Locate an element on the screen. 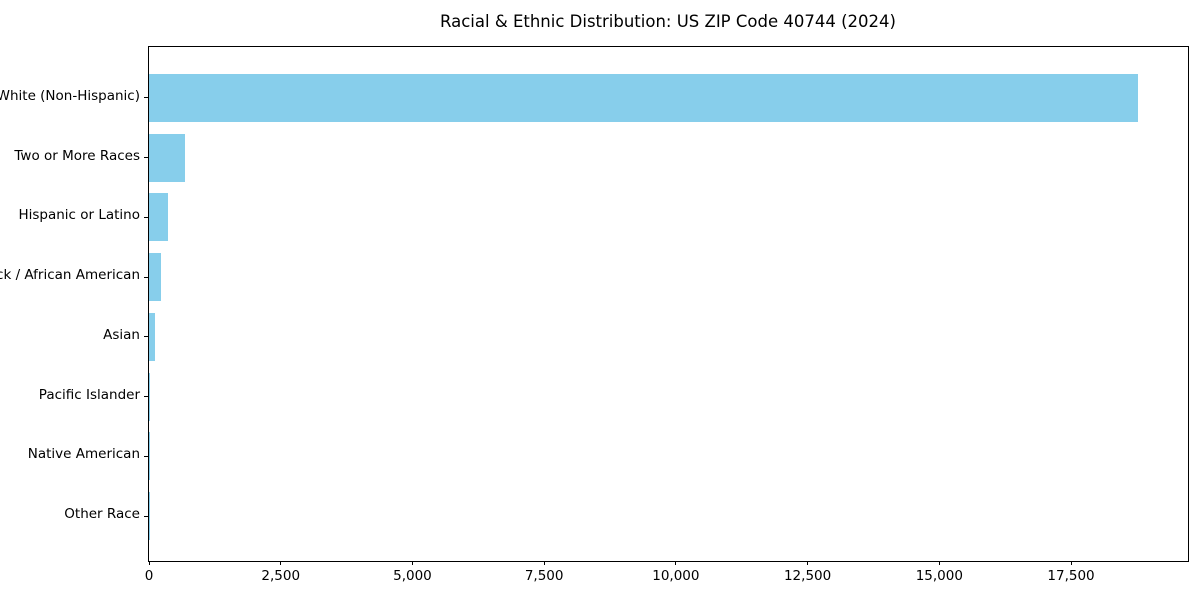  x-tick-label: 12,500 is located at coordinates (807, 576).